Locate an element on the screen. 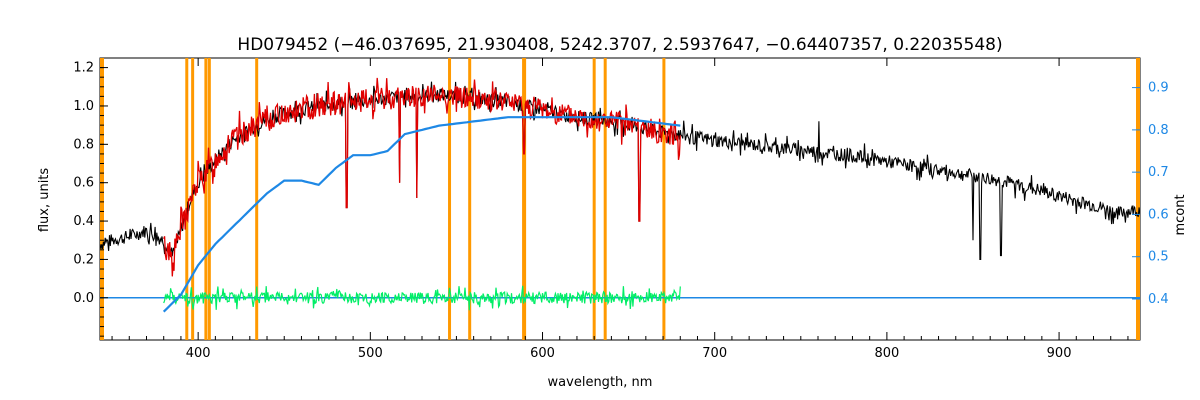 This screenshot has height=400, width=1200. y2-tick-label: 0.7 is located at coordinates (1158, 172).